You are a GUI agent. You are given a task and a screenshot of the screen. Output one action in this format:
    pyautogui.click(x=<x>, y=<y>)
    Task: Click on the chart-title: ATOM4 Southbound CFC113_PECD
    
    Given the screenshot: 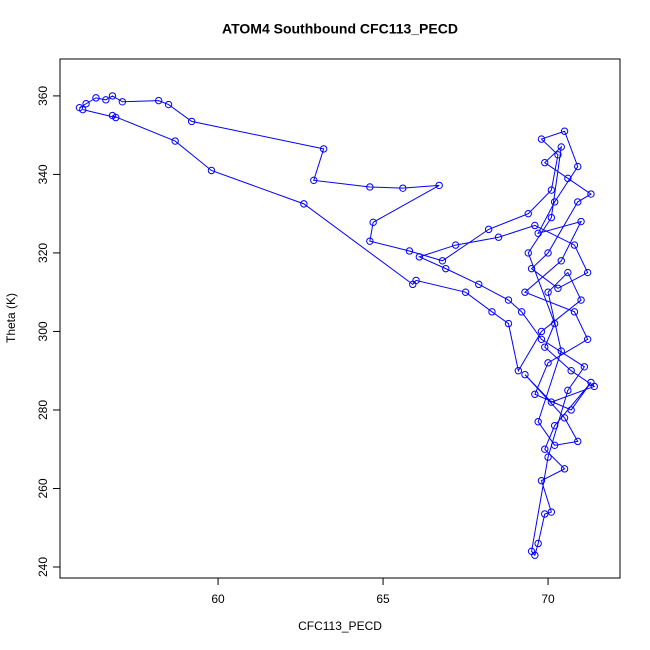 What is the action you would take?
    pyautogui.click(x=340, y=29)
    